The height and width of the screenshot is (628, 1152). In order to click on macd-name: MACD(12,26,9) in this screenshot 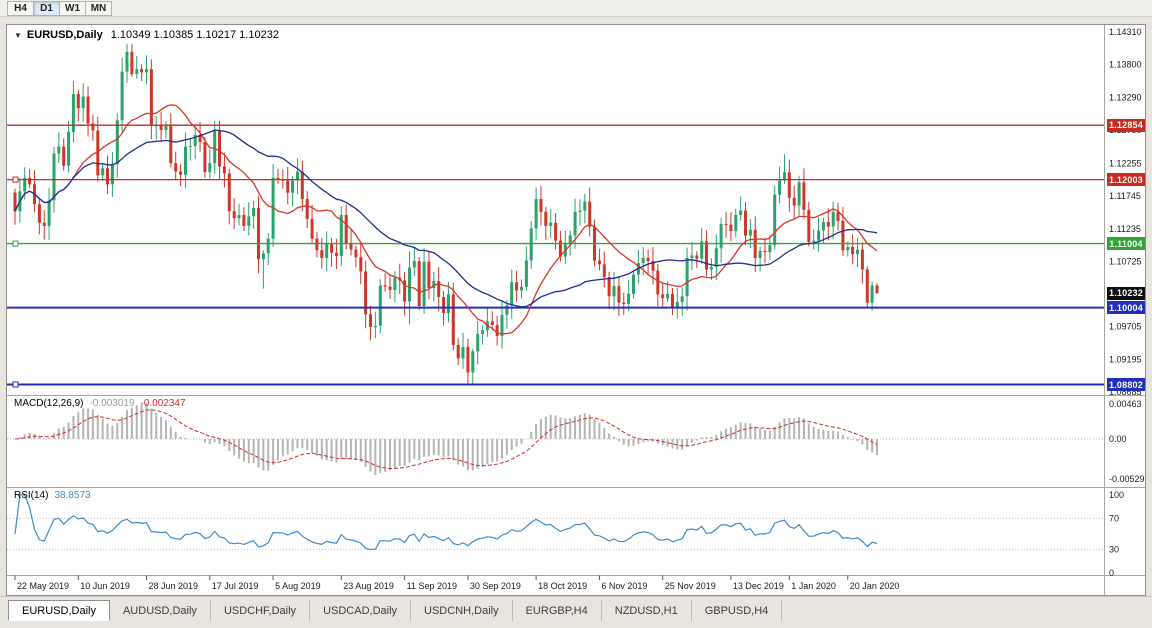, I will do `click(49, 403)`.